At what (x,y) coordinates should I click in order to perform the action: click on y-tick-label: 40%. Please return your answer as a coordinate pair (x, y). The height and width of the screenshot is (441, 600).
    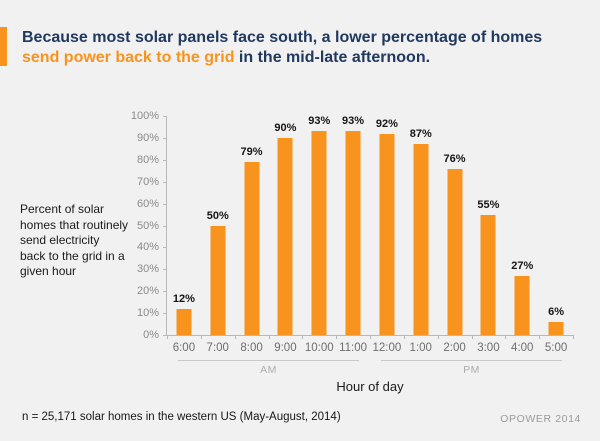
    Looking at the image, I should click on (147, 247).